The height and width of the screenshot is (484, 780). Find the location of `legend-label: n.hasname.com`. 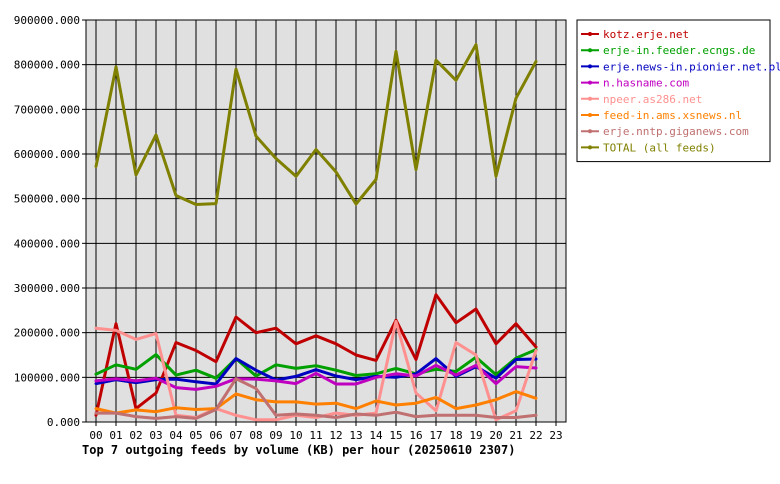

legend-label: n.hasname.com is located at coordinates (646, 83).